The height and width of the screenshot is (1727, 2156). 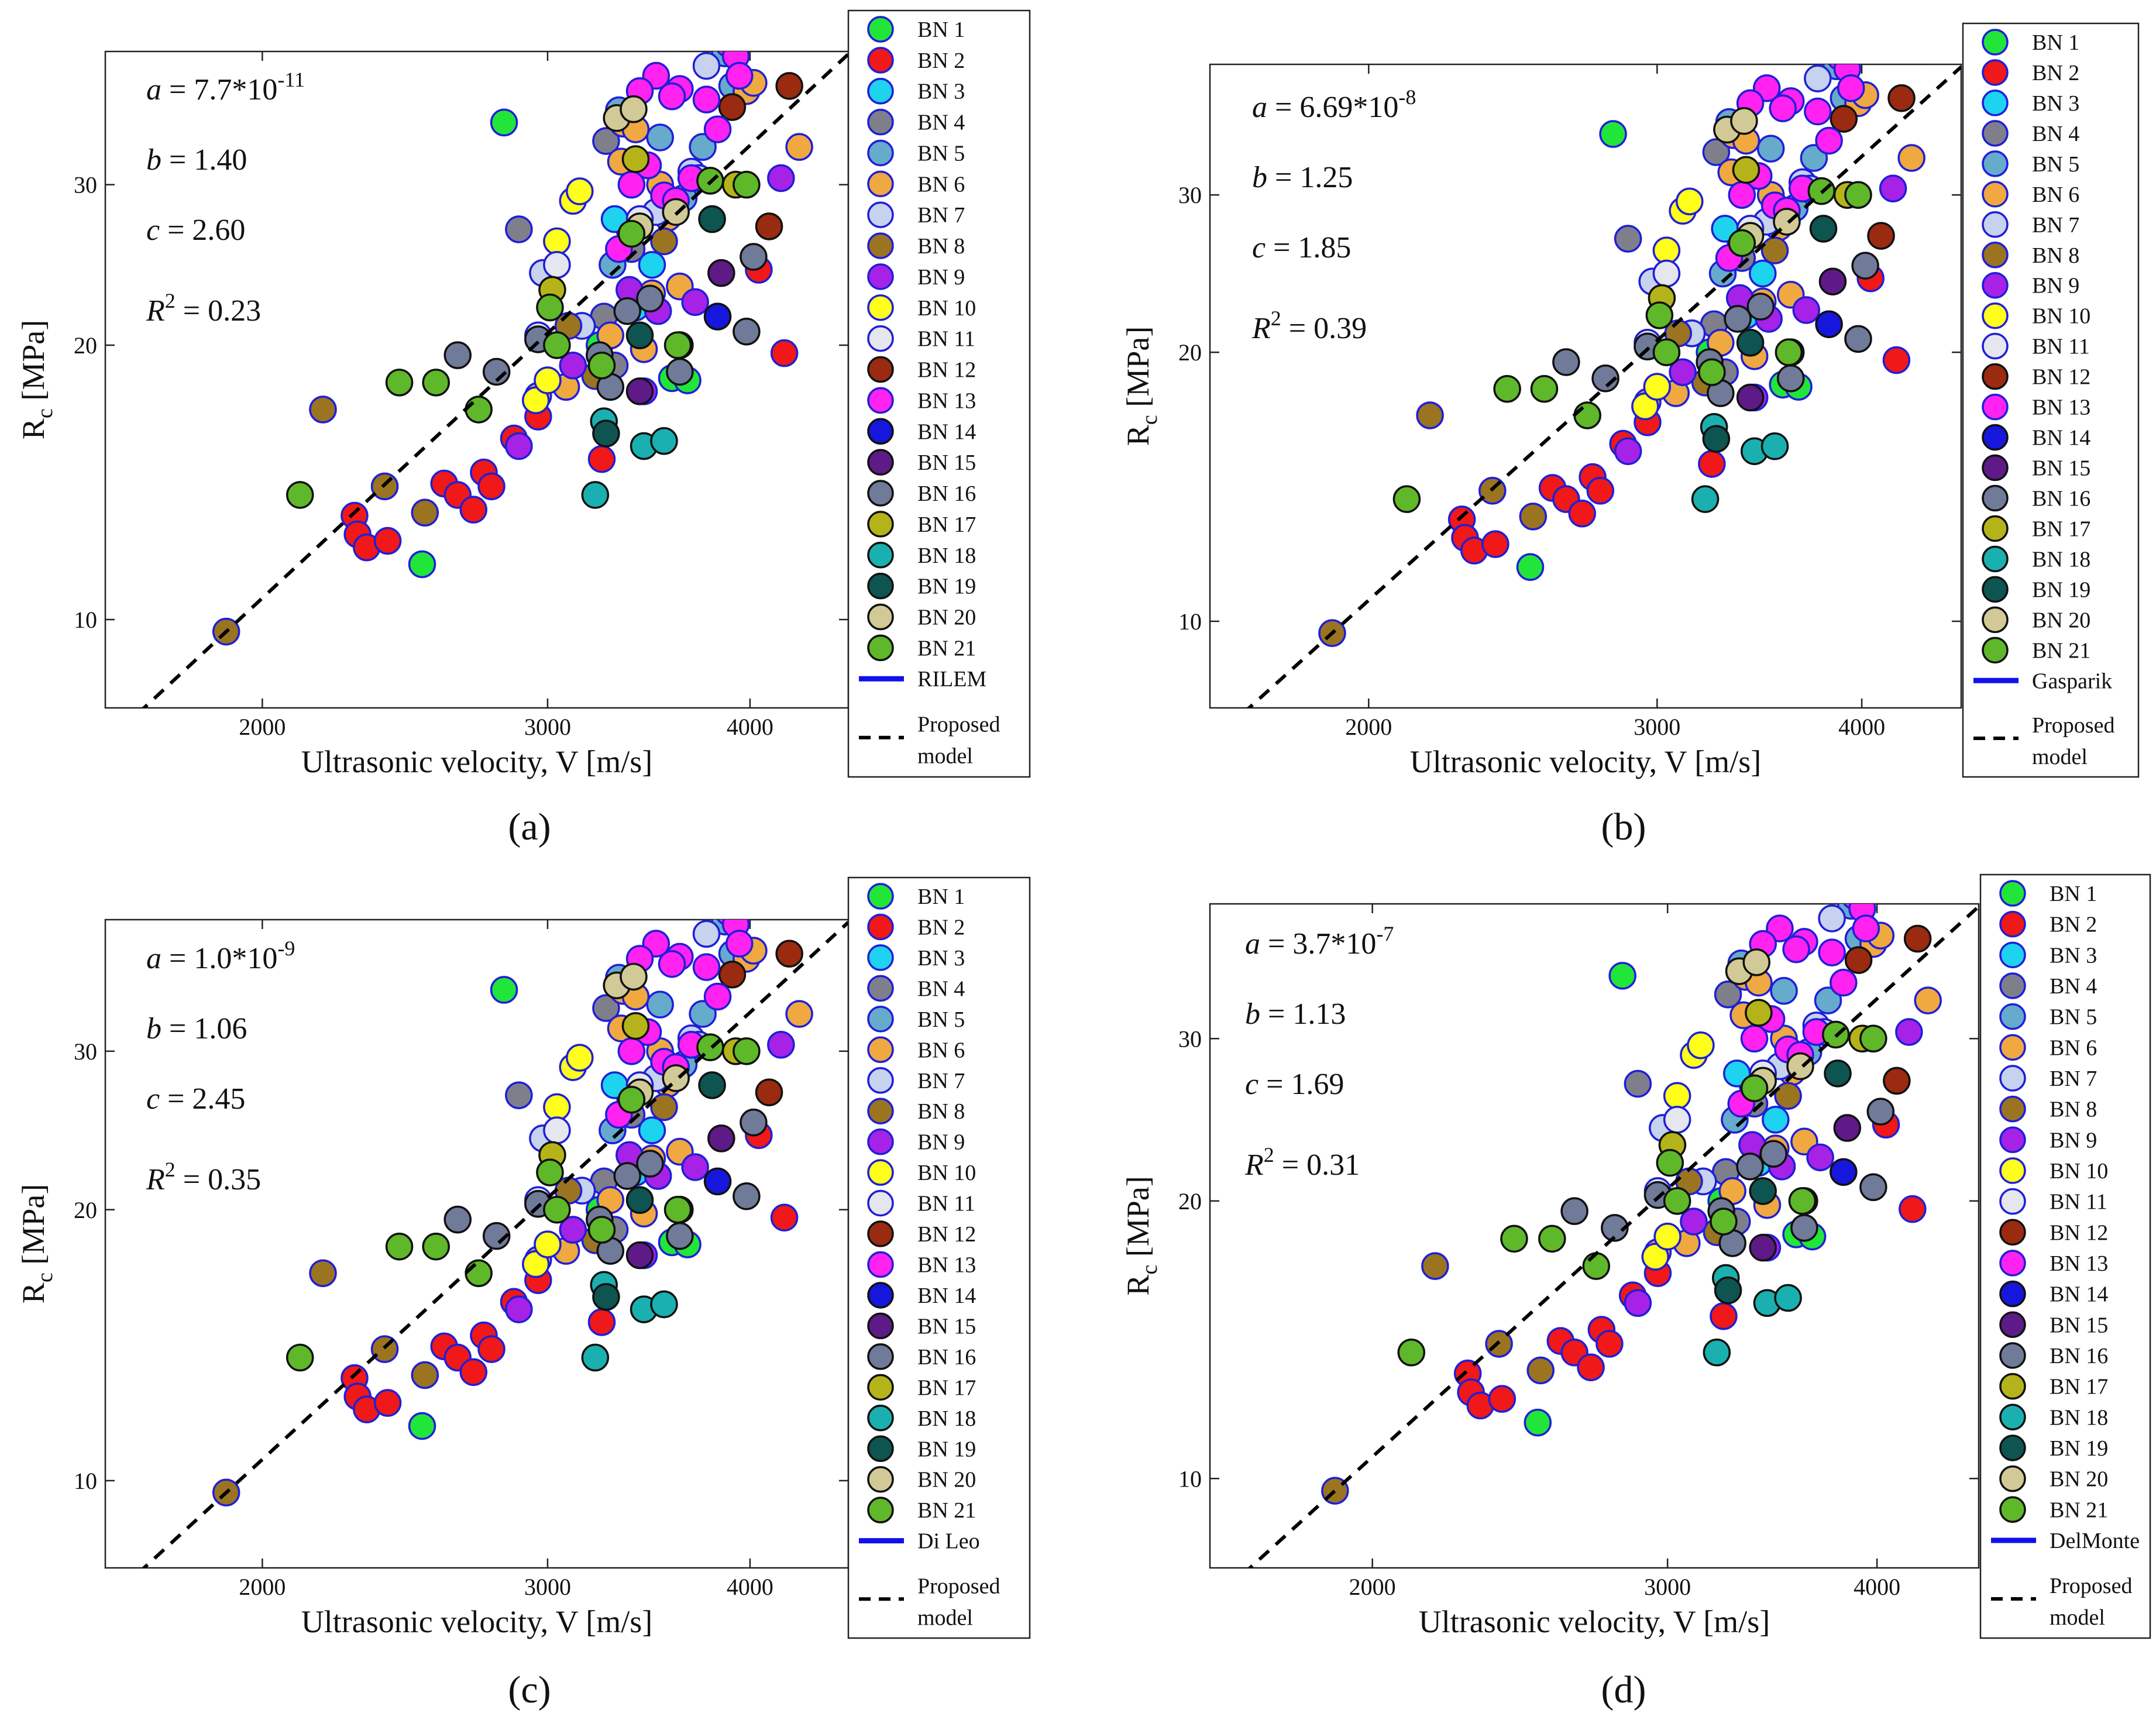 I want to click on legend-entry: BN 16, so click(x=2079, y=1356).